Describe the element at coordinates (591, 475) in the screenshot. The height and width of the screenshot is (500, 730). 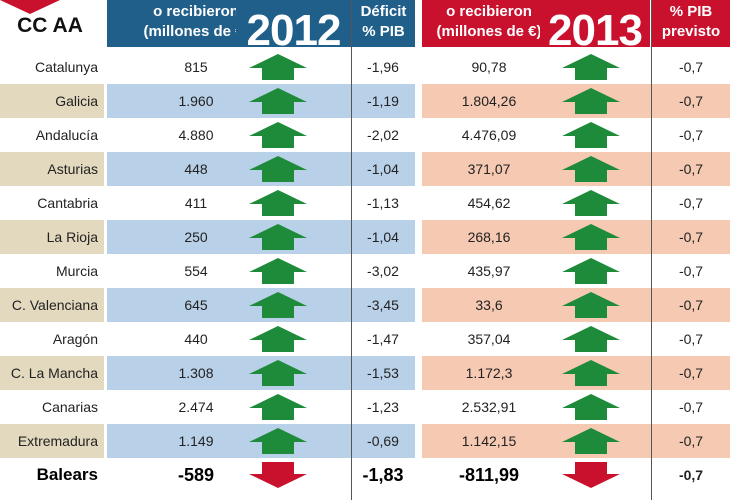
I see `arrow-down-icon` at that location.